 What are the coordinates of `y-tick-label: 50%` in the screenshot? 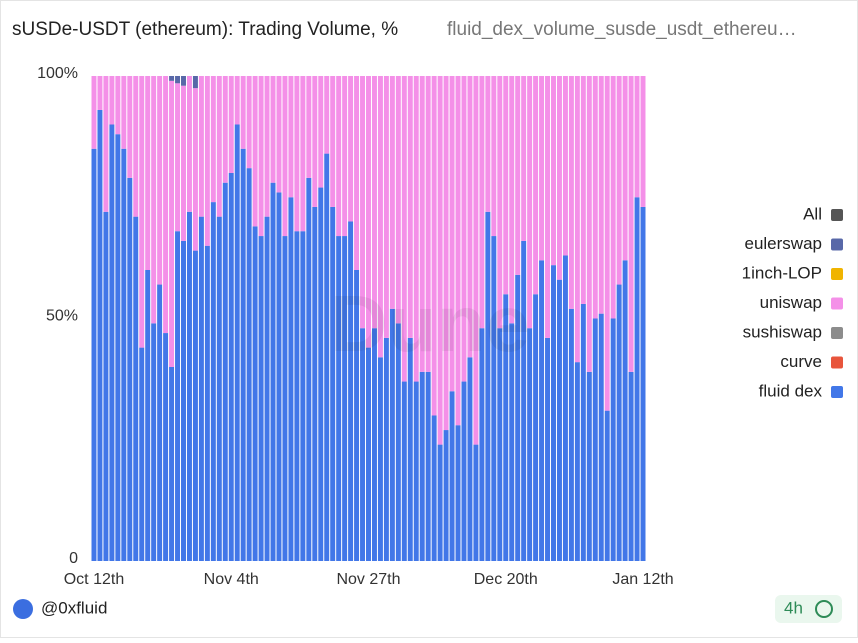 It's located at (62, 316).